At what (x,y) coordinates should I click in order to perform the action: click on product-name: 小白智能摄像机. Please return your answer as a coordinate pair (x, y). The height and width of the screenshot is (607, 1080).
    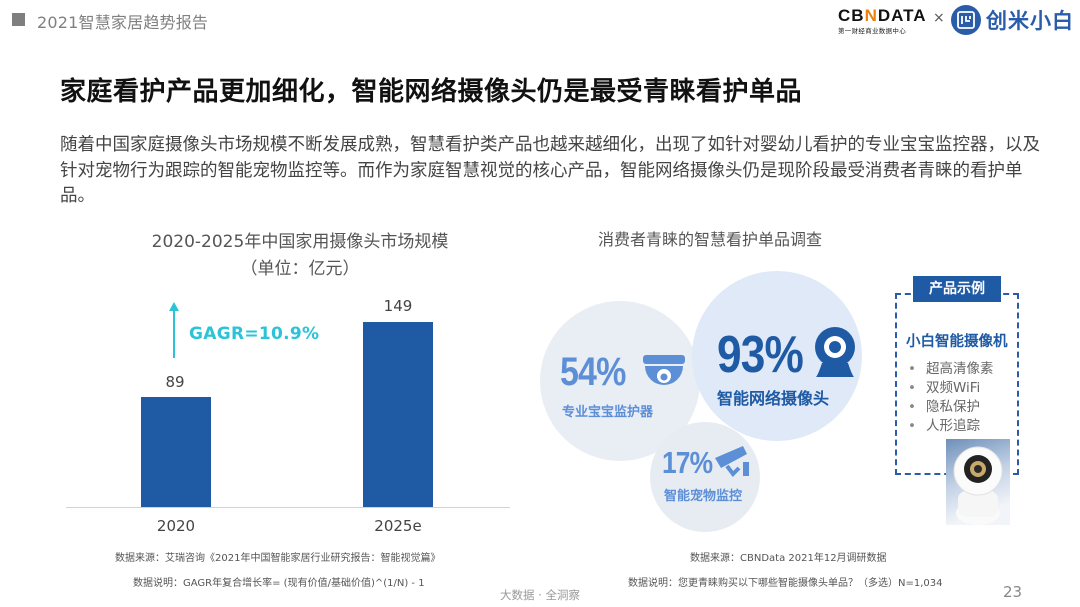
    Looking at the image, I should click on (957, 342).